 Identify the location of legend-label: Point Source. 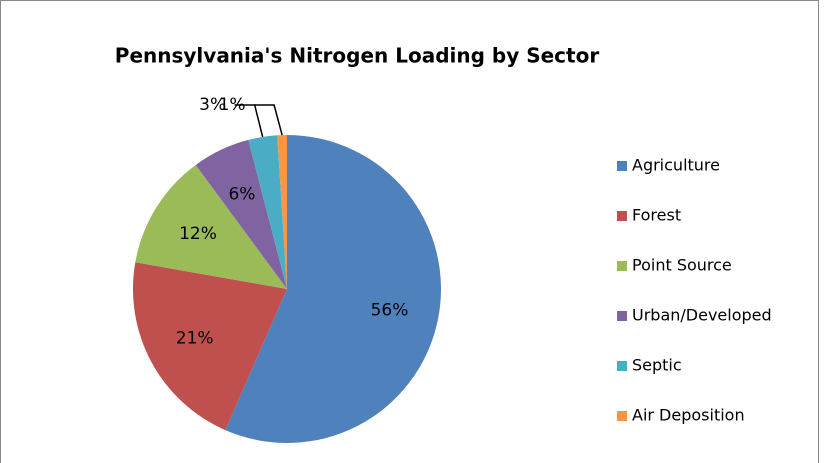
(682, 265).